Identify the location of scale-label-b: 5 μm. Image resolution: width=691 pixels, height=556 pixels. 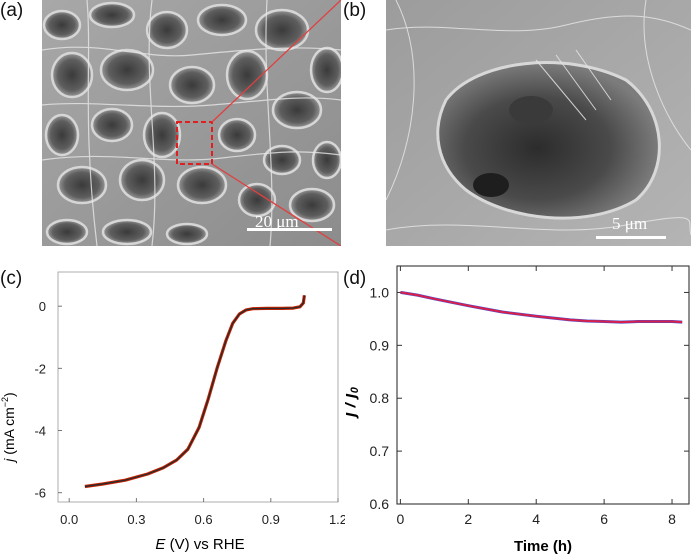
(630, 223).